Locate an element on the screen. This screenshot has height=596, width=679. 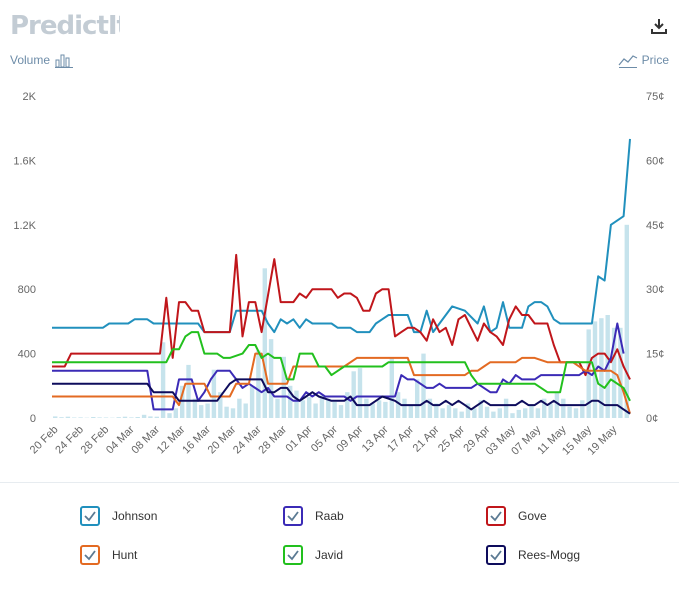
date-tick: 19 May is located at coordinates (602, 440).